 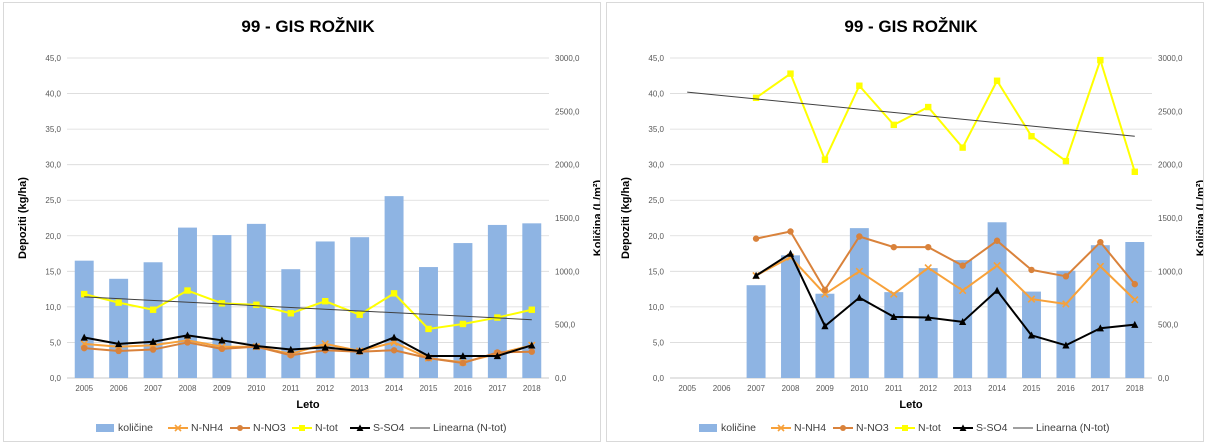 What do you see at coordinates (326, 428) in the screenshot?
I see `legend-label: N-tot` at bounding box center [326, 428].